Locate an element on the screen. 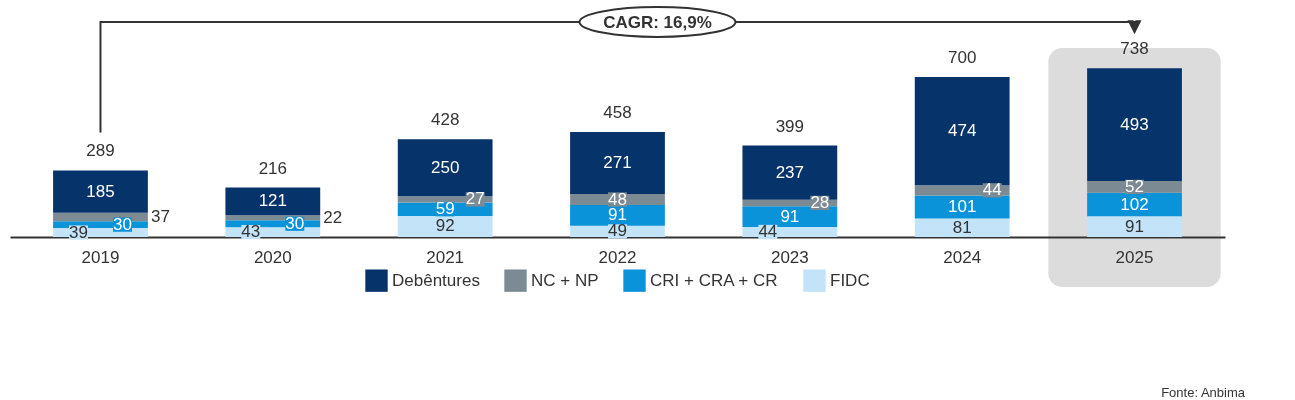 The image size is (1295, 400). data-label: 121 is located at coordinates (273, 201).